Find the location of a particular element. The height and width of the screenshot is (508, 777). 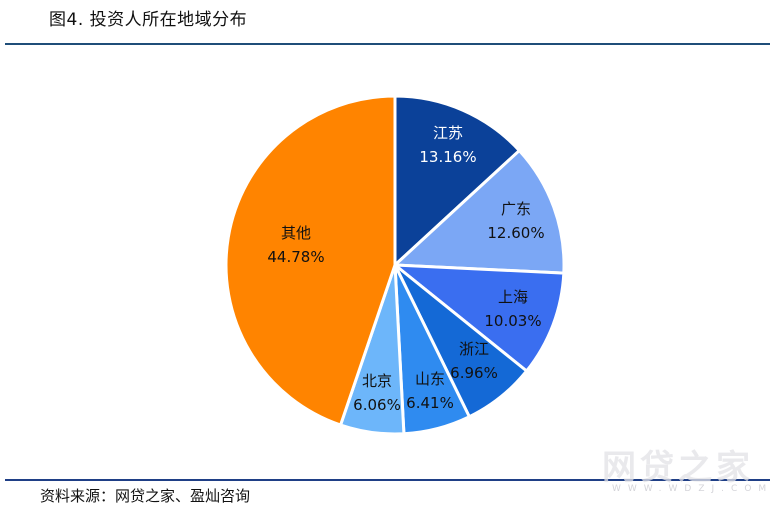

slice-label-other: 其他 is located at coordinates (296, 233).